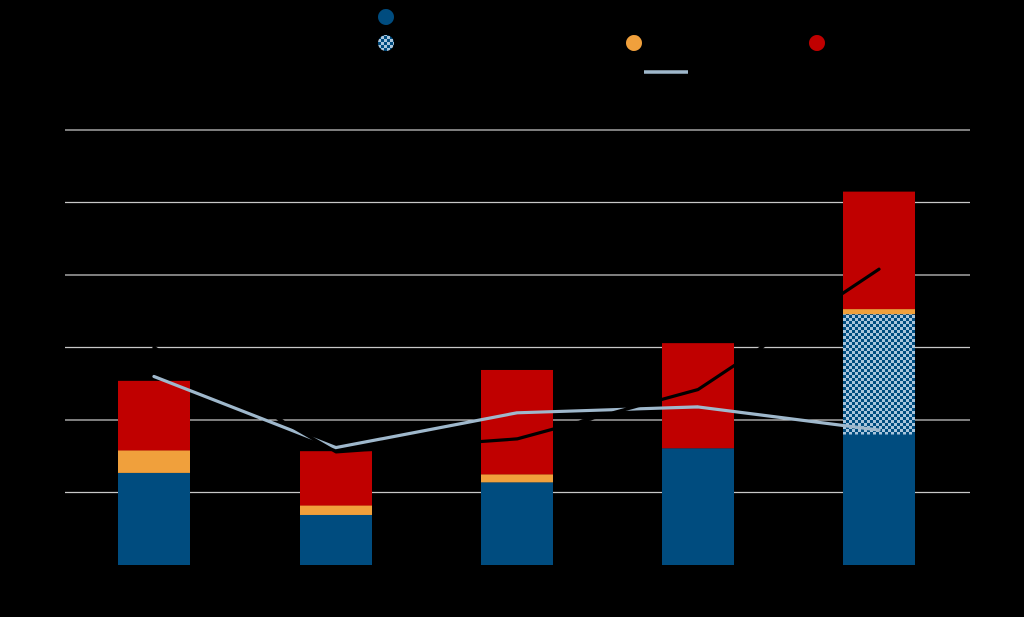  I want to click on series-line-light_line, so click(516, 412).